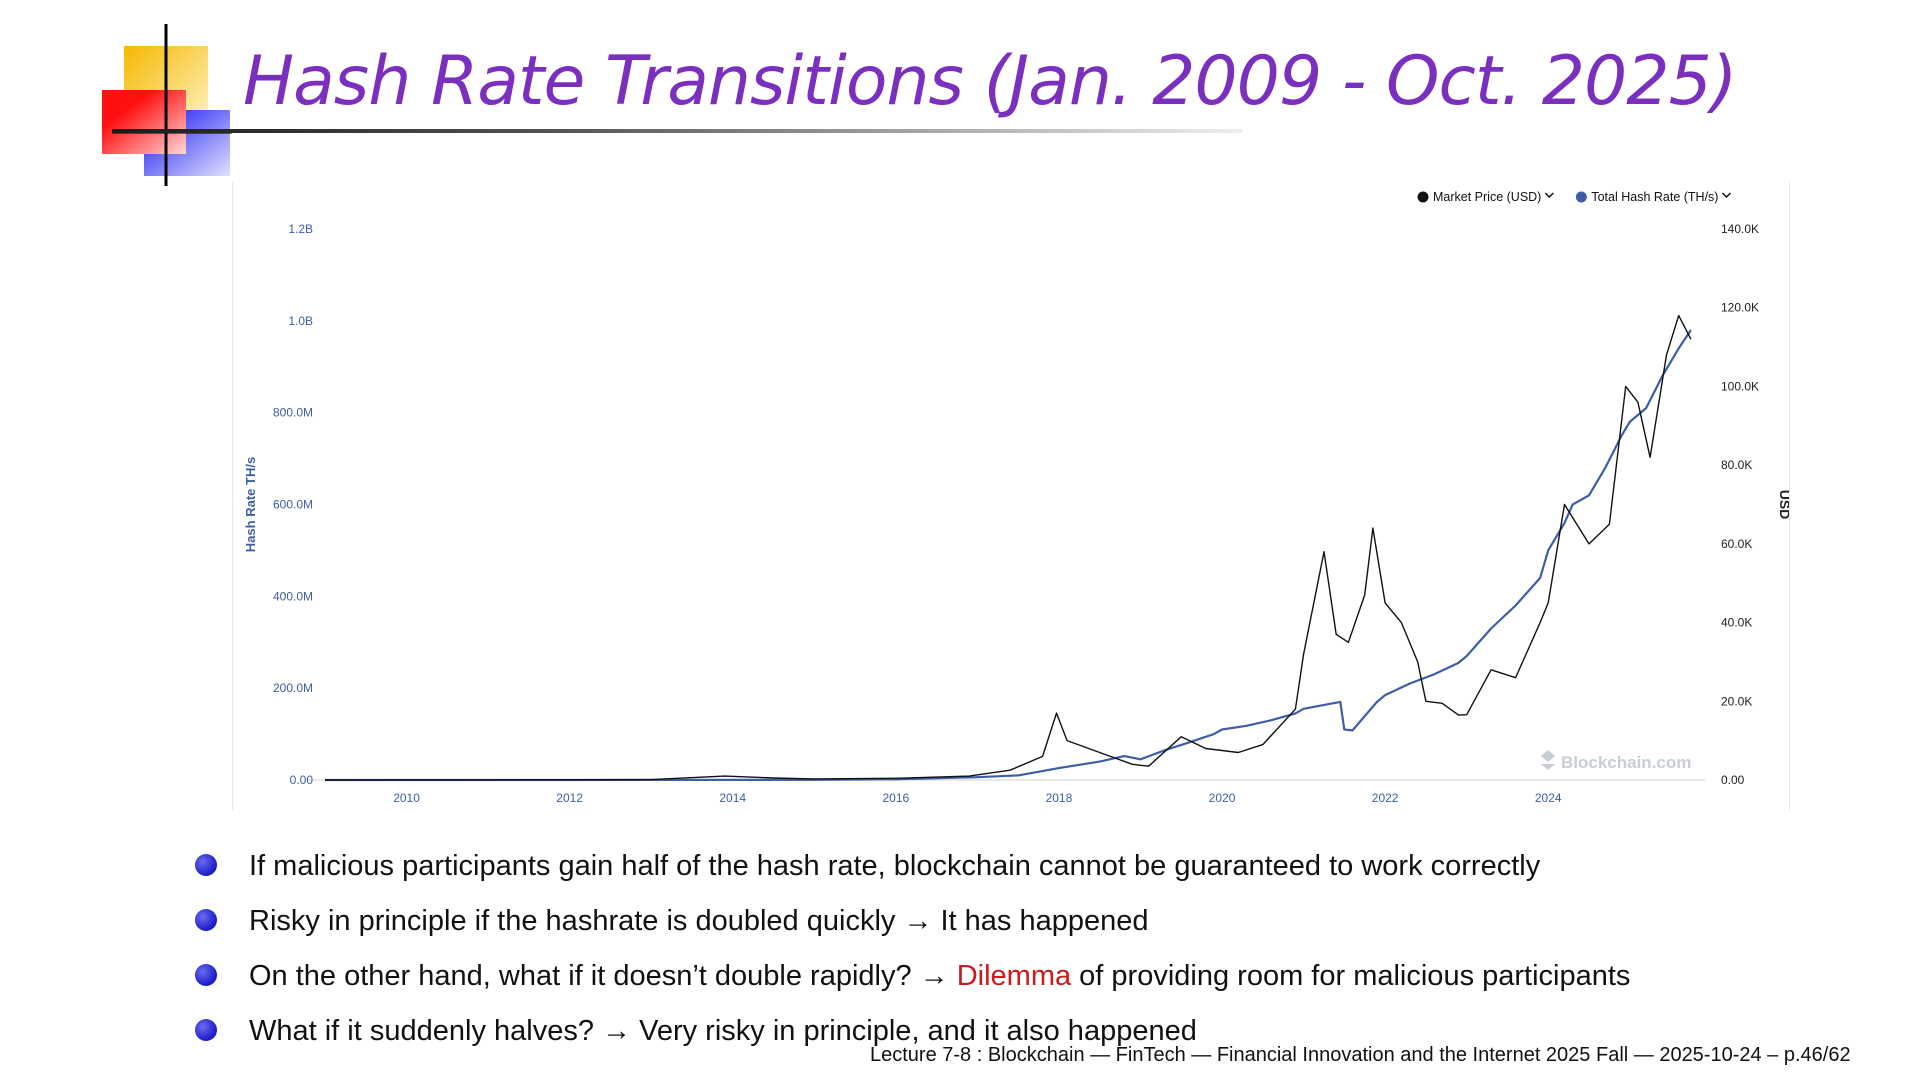  What do you see at coordinates (293, 413) in the screenshot?
I see `y-left-tick-label: 800.0M` at bounding box center [293, 413].